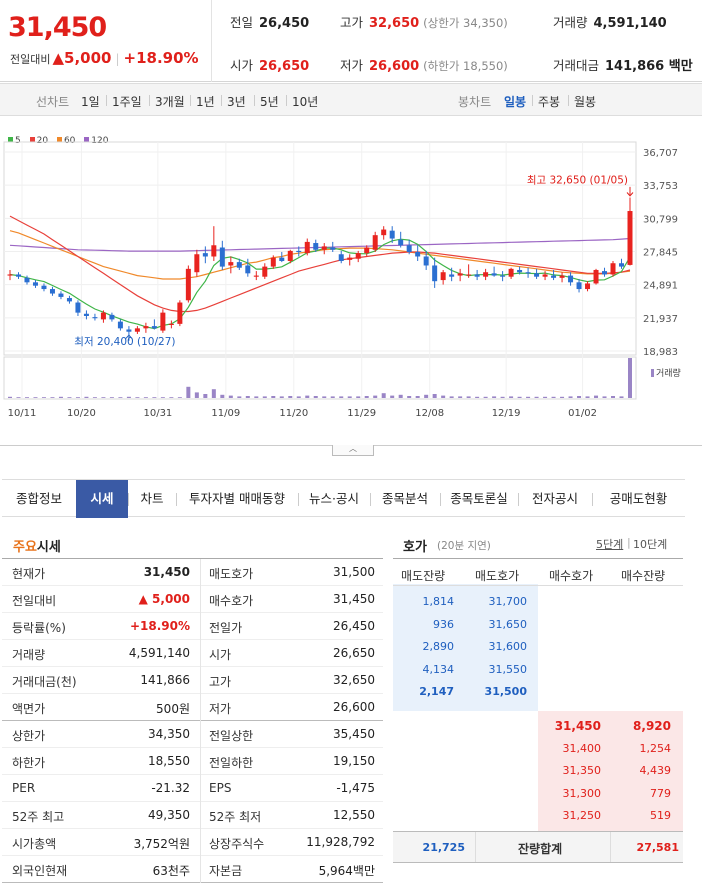 The height and width of the screenshot is (883, 702). I want to click on candle-weekly: 주봉, so click(549, 102).